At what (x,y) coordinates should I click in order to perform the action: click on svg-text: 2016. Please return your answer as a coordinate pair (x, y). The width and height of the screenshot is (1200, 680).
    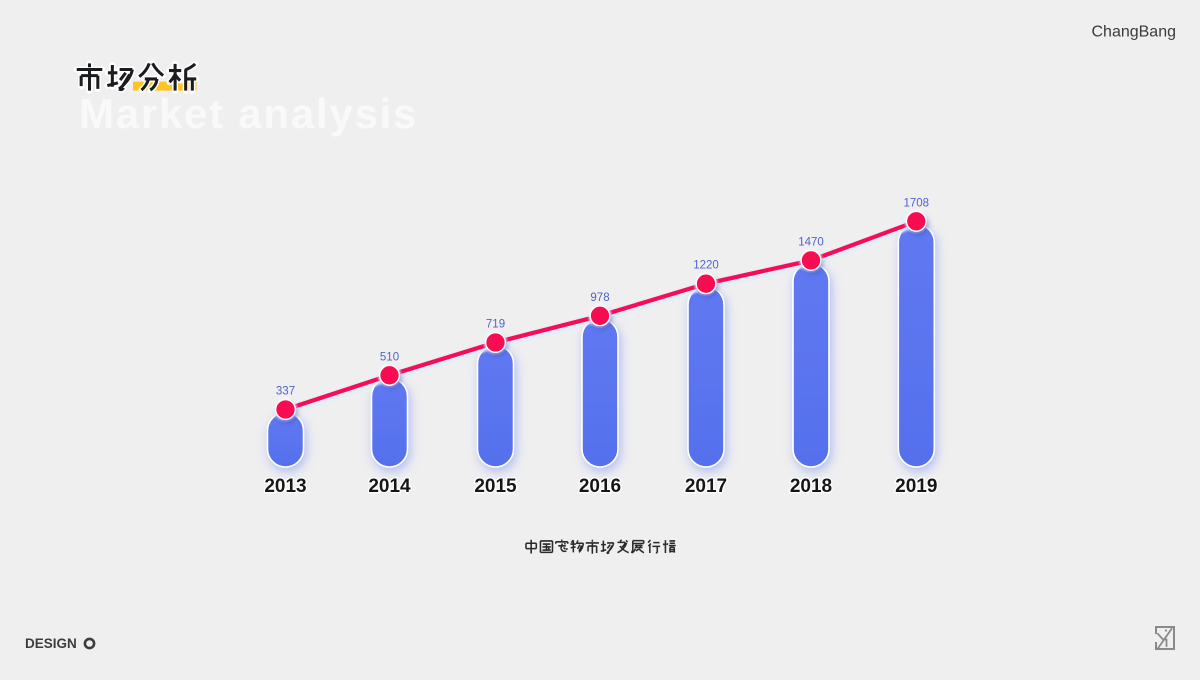
    Looking at the image, I should click on (600, 486).